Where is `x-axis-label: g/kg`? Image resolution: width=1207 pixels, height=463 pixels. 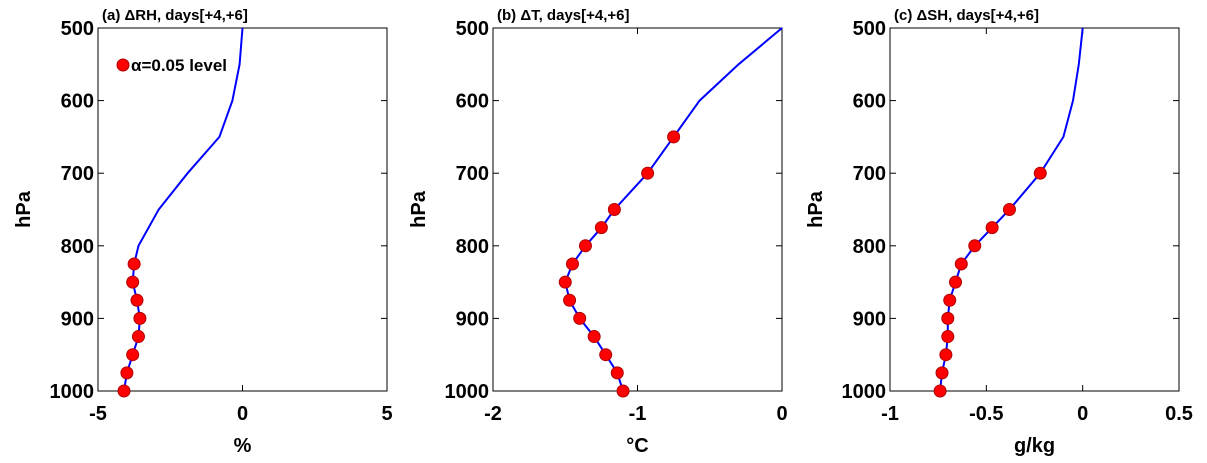 x-axis-label: g/kg is located at coordinates (1034, 446).